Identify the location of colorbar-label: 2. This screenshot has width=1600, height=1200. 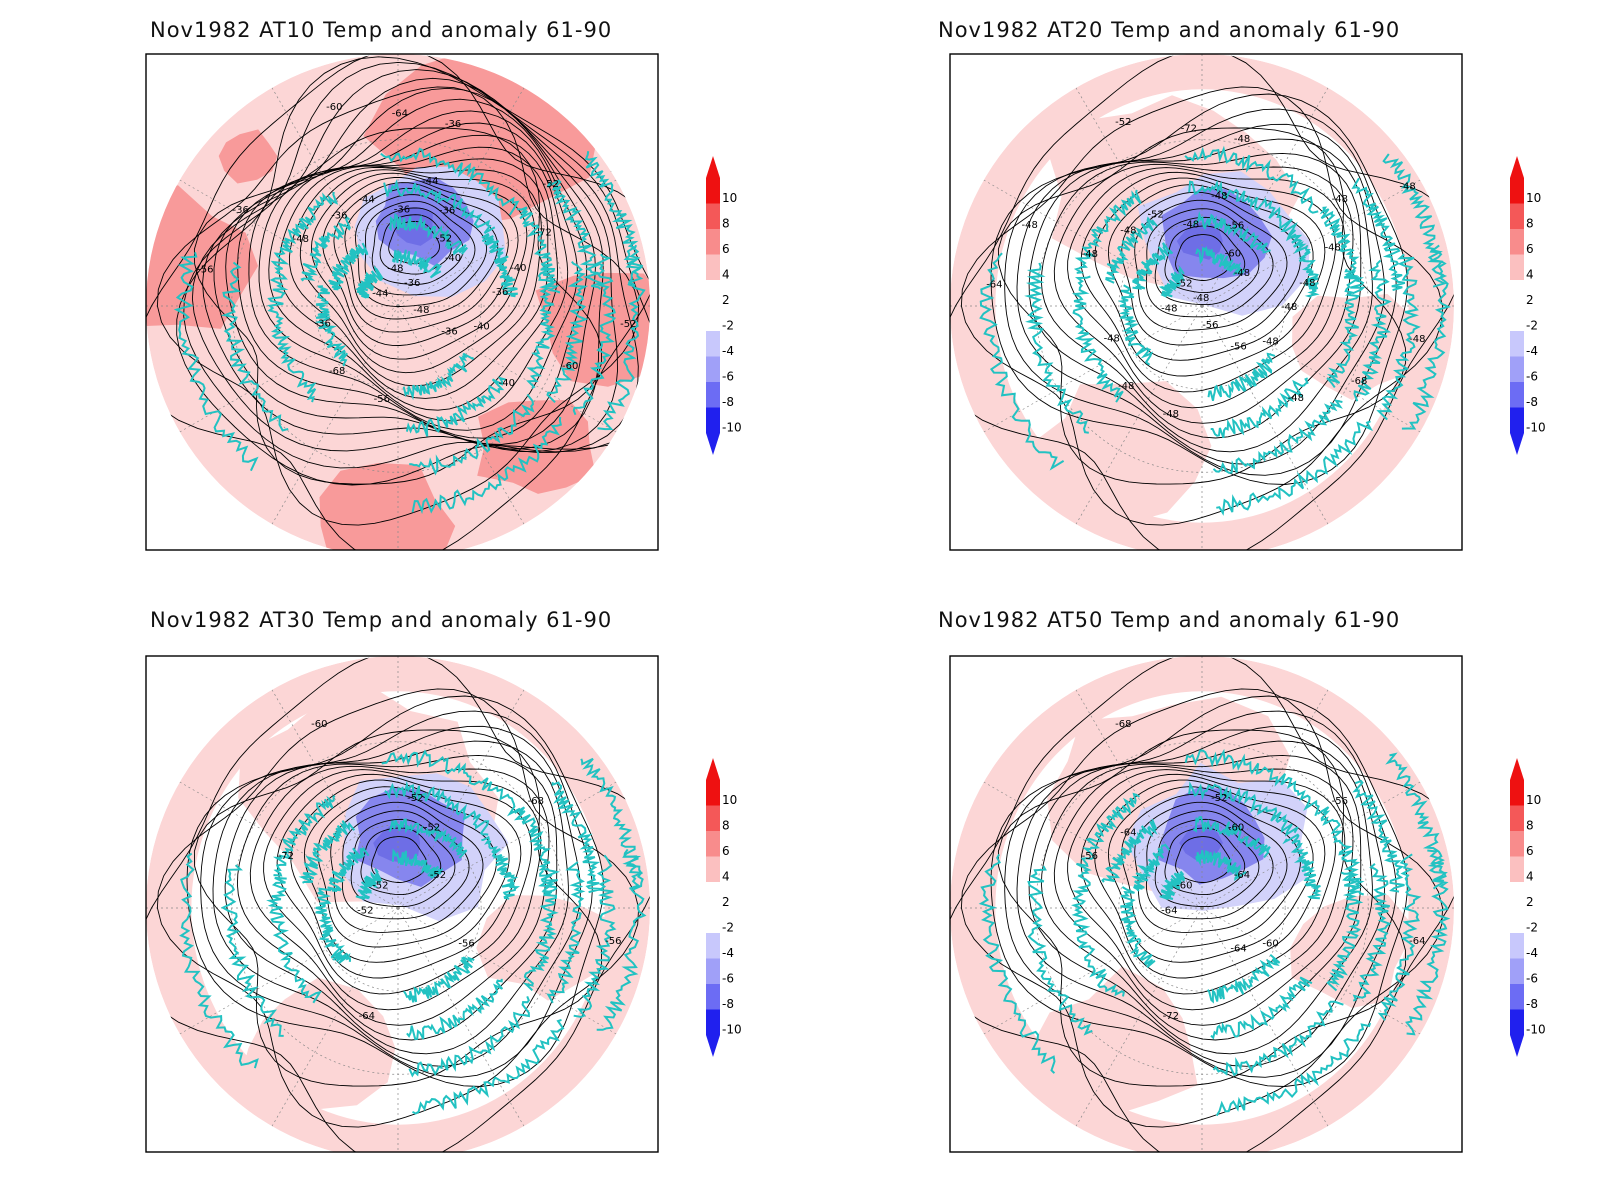
(1530, 902).